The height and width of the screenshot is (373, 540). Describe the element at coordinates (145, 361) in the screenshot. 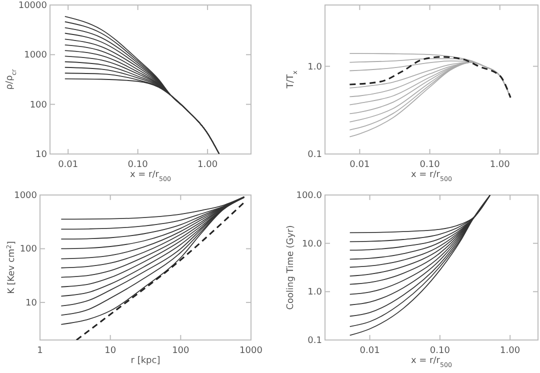

I see `x-axis-title: r [kpc]` at that location.